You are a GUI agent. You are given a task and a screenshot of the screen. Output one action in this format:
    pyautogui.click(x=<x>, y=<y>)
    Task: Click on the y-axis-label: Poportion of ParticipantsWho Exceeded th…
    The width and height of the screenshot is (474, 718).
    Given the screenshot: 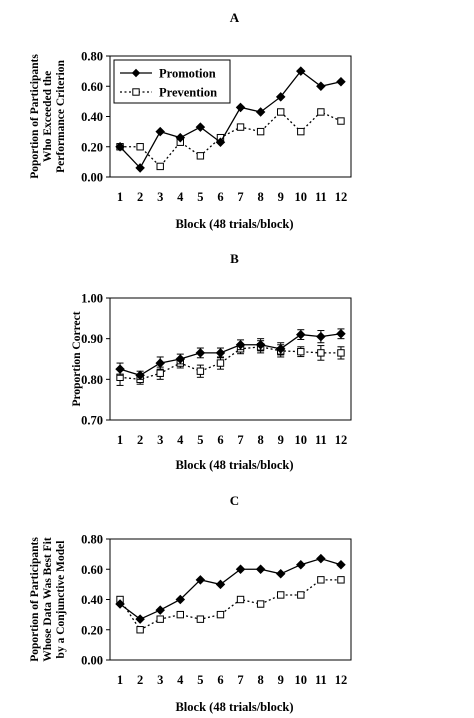 What is the action you would take?
    pyautogui.click(x=48, y=116)
    